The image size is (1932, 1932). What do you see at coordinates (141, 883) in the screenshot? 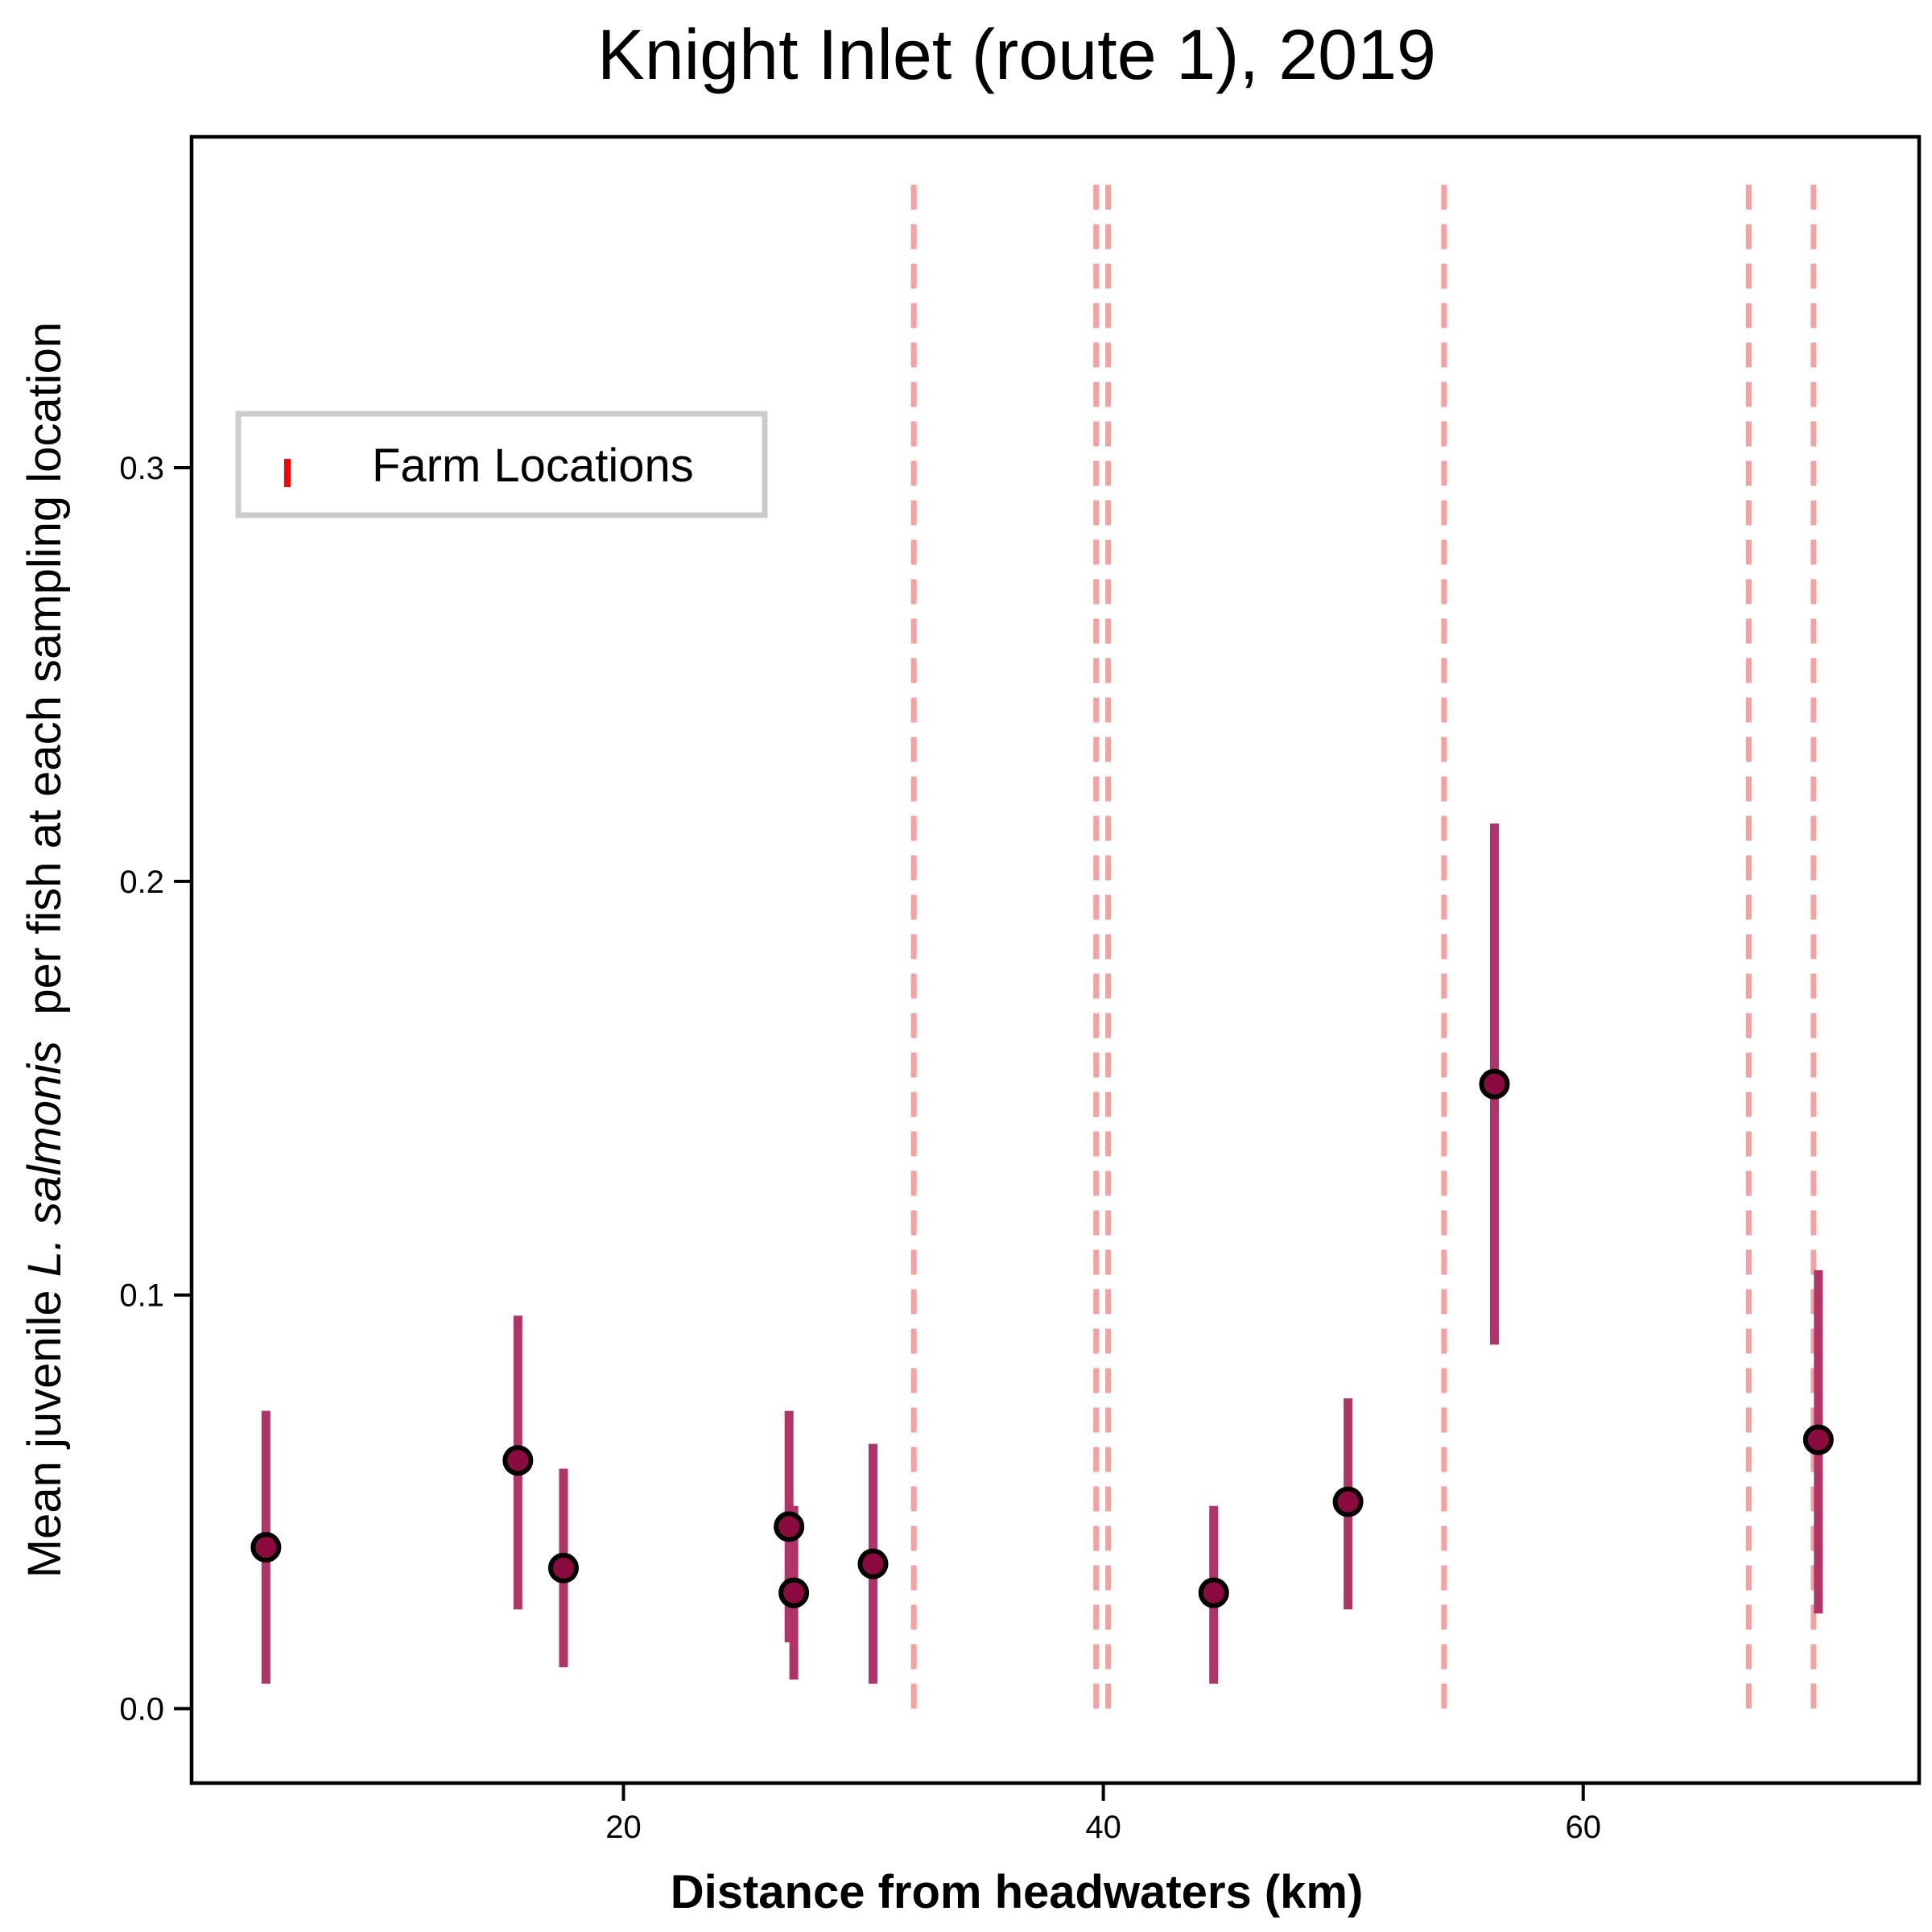
I see `y-tick-label-3: 0.2` at bounding box center [141, 883].